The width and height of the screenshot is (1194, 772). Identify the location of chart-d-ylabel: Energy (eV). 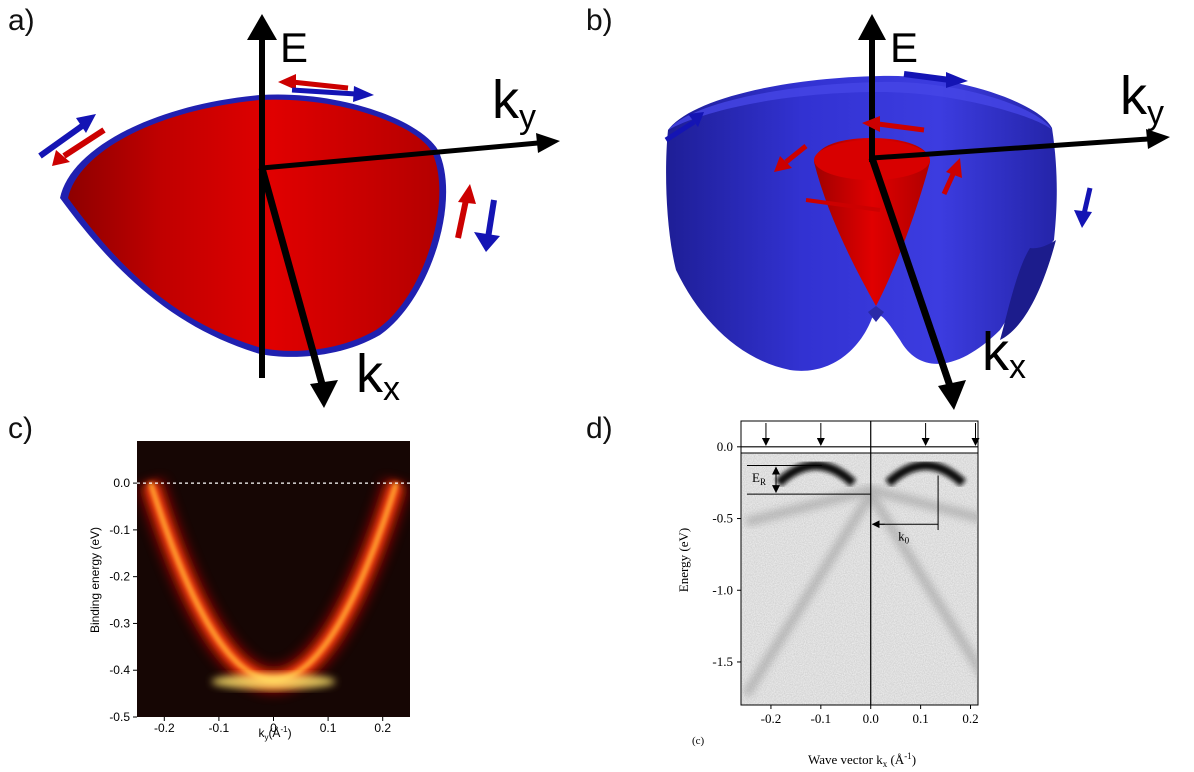
(683, 560).